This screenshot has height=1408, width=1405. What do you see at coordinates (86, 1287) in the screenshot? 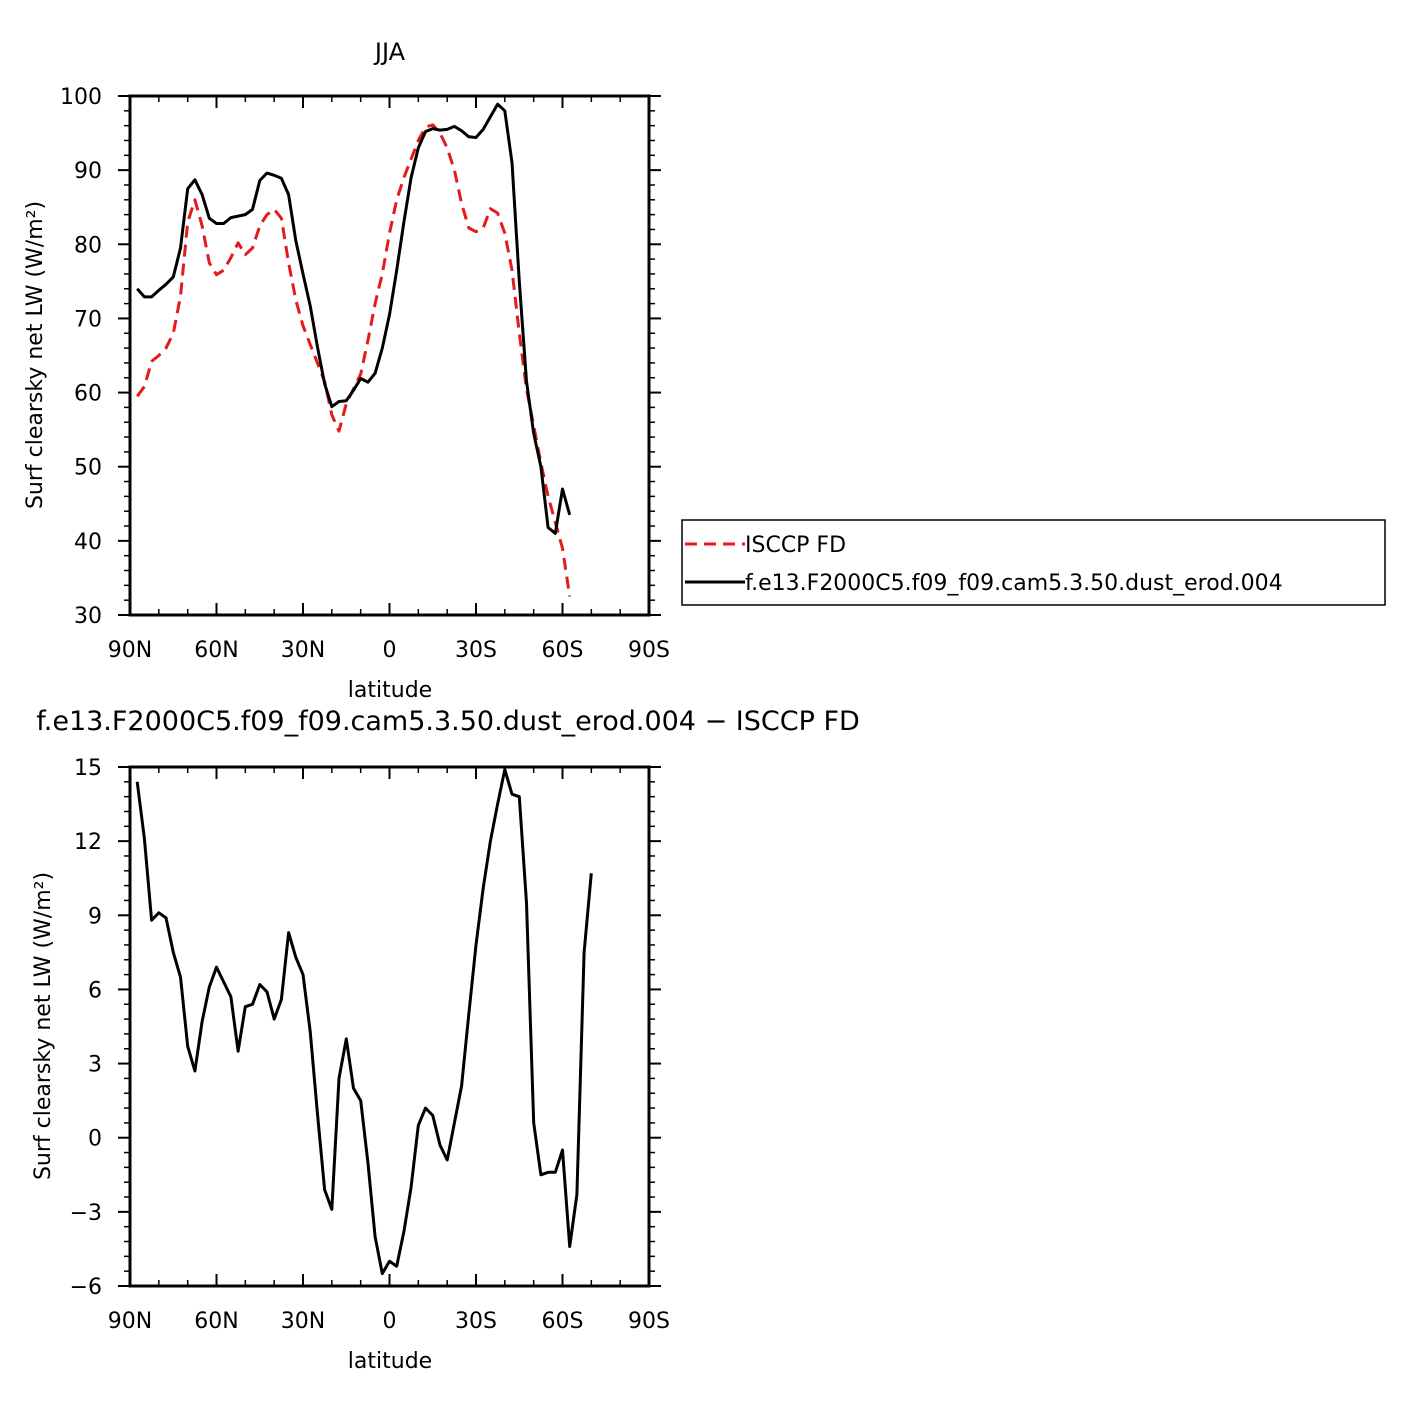
I see `bottom-y-tick-label: −6` at bounding box center [86, 1287].